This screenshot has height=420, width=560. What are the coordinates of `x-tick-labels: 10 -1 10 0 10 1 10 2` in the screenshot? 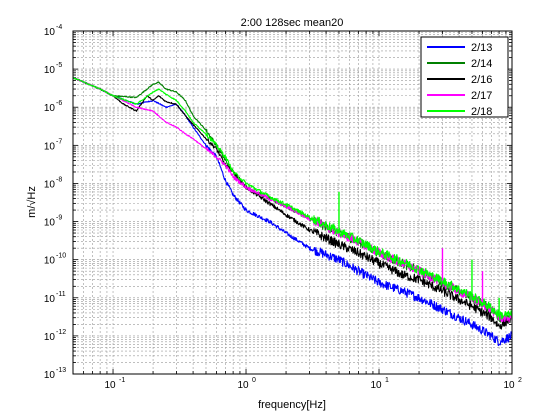 It's located at (313, 384).